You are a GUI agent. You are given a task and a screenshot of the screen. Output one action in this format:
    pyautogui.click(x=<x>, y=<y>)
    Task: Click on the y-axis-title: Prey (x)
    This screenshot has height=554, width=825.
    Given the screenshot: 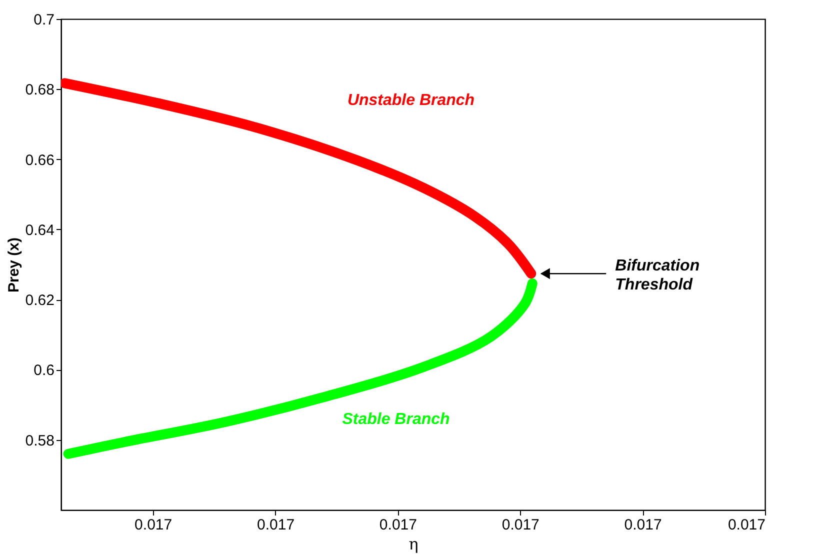 What is the action you would take?
    pyautogui.click(x=13, y=265)
    